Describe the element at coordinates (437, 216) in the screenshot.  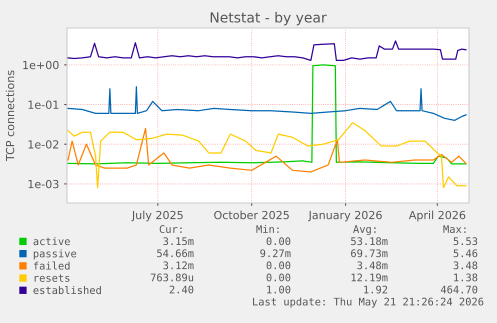
I see `x-tick-label: April 2026` at that location.